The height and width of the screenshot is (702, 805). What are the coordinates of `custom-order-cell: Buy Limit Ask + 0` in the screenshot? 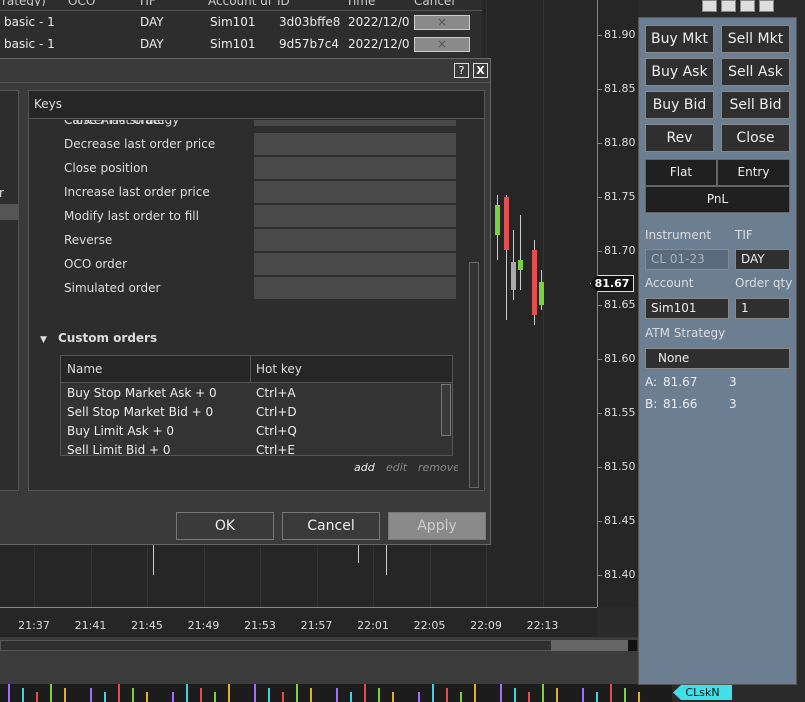 It's located at (121, 431).